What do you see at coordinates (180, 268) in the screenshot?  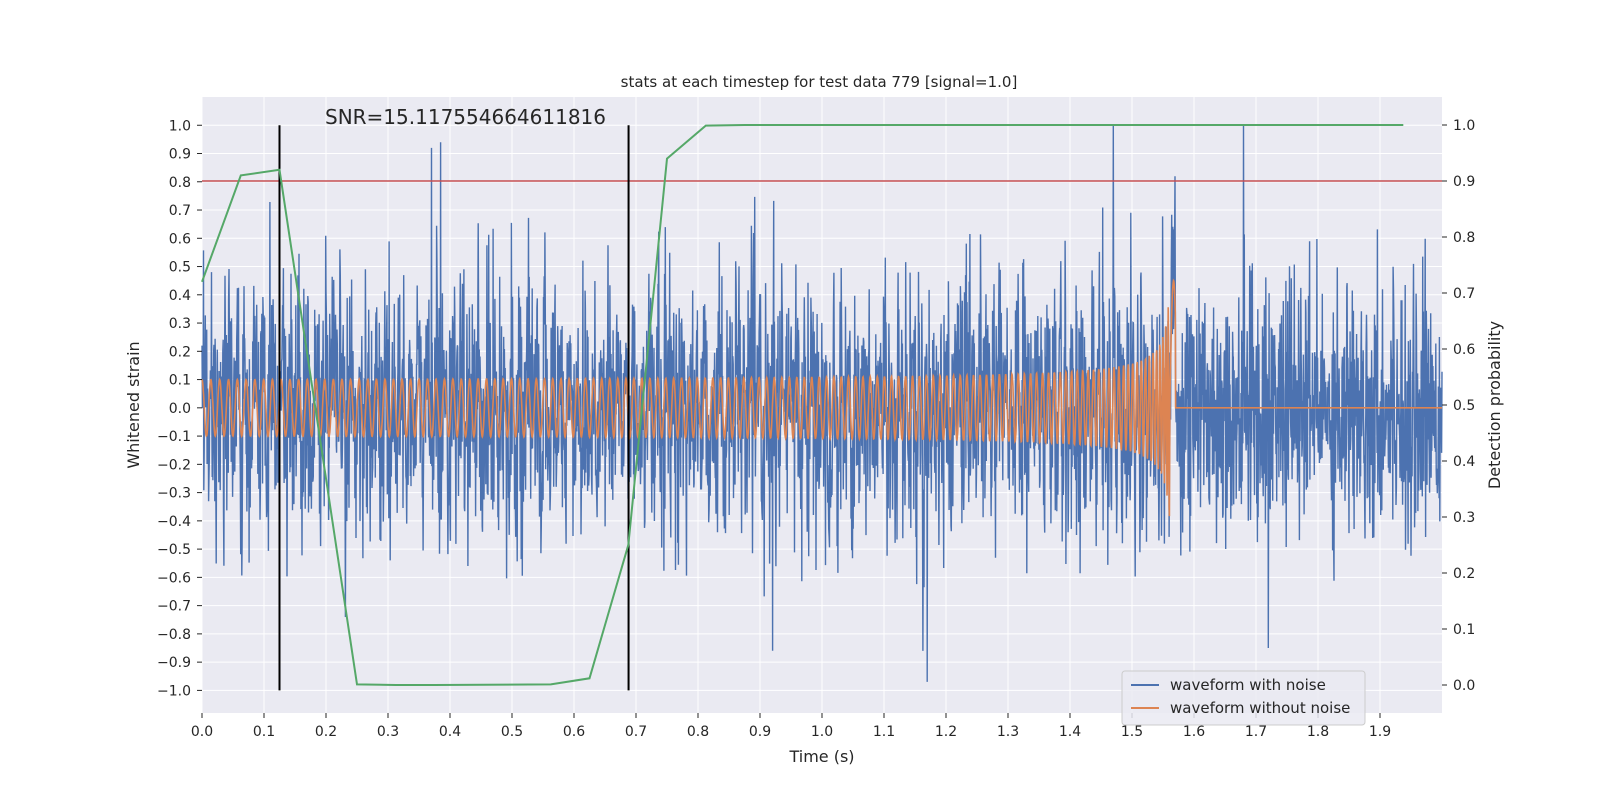 I see `left-tick-label: 0.5` at bounding box center [180, 268].